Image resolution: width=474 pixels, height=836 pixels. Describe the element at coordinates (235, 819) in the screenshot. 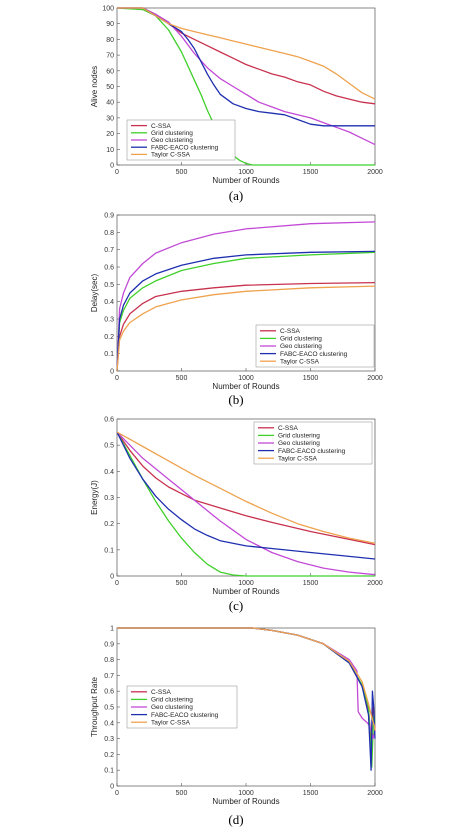

I see `panel-caption: (d)` at that location.